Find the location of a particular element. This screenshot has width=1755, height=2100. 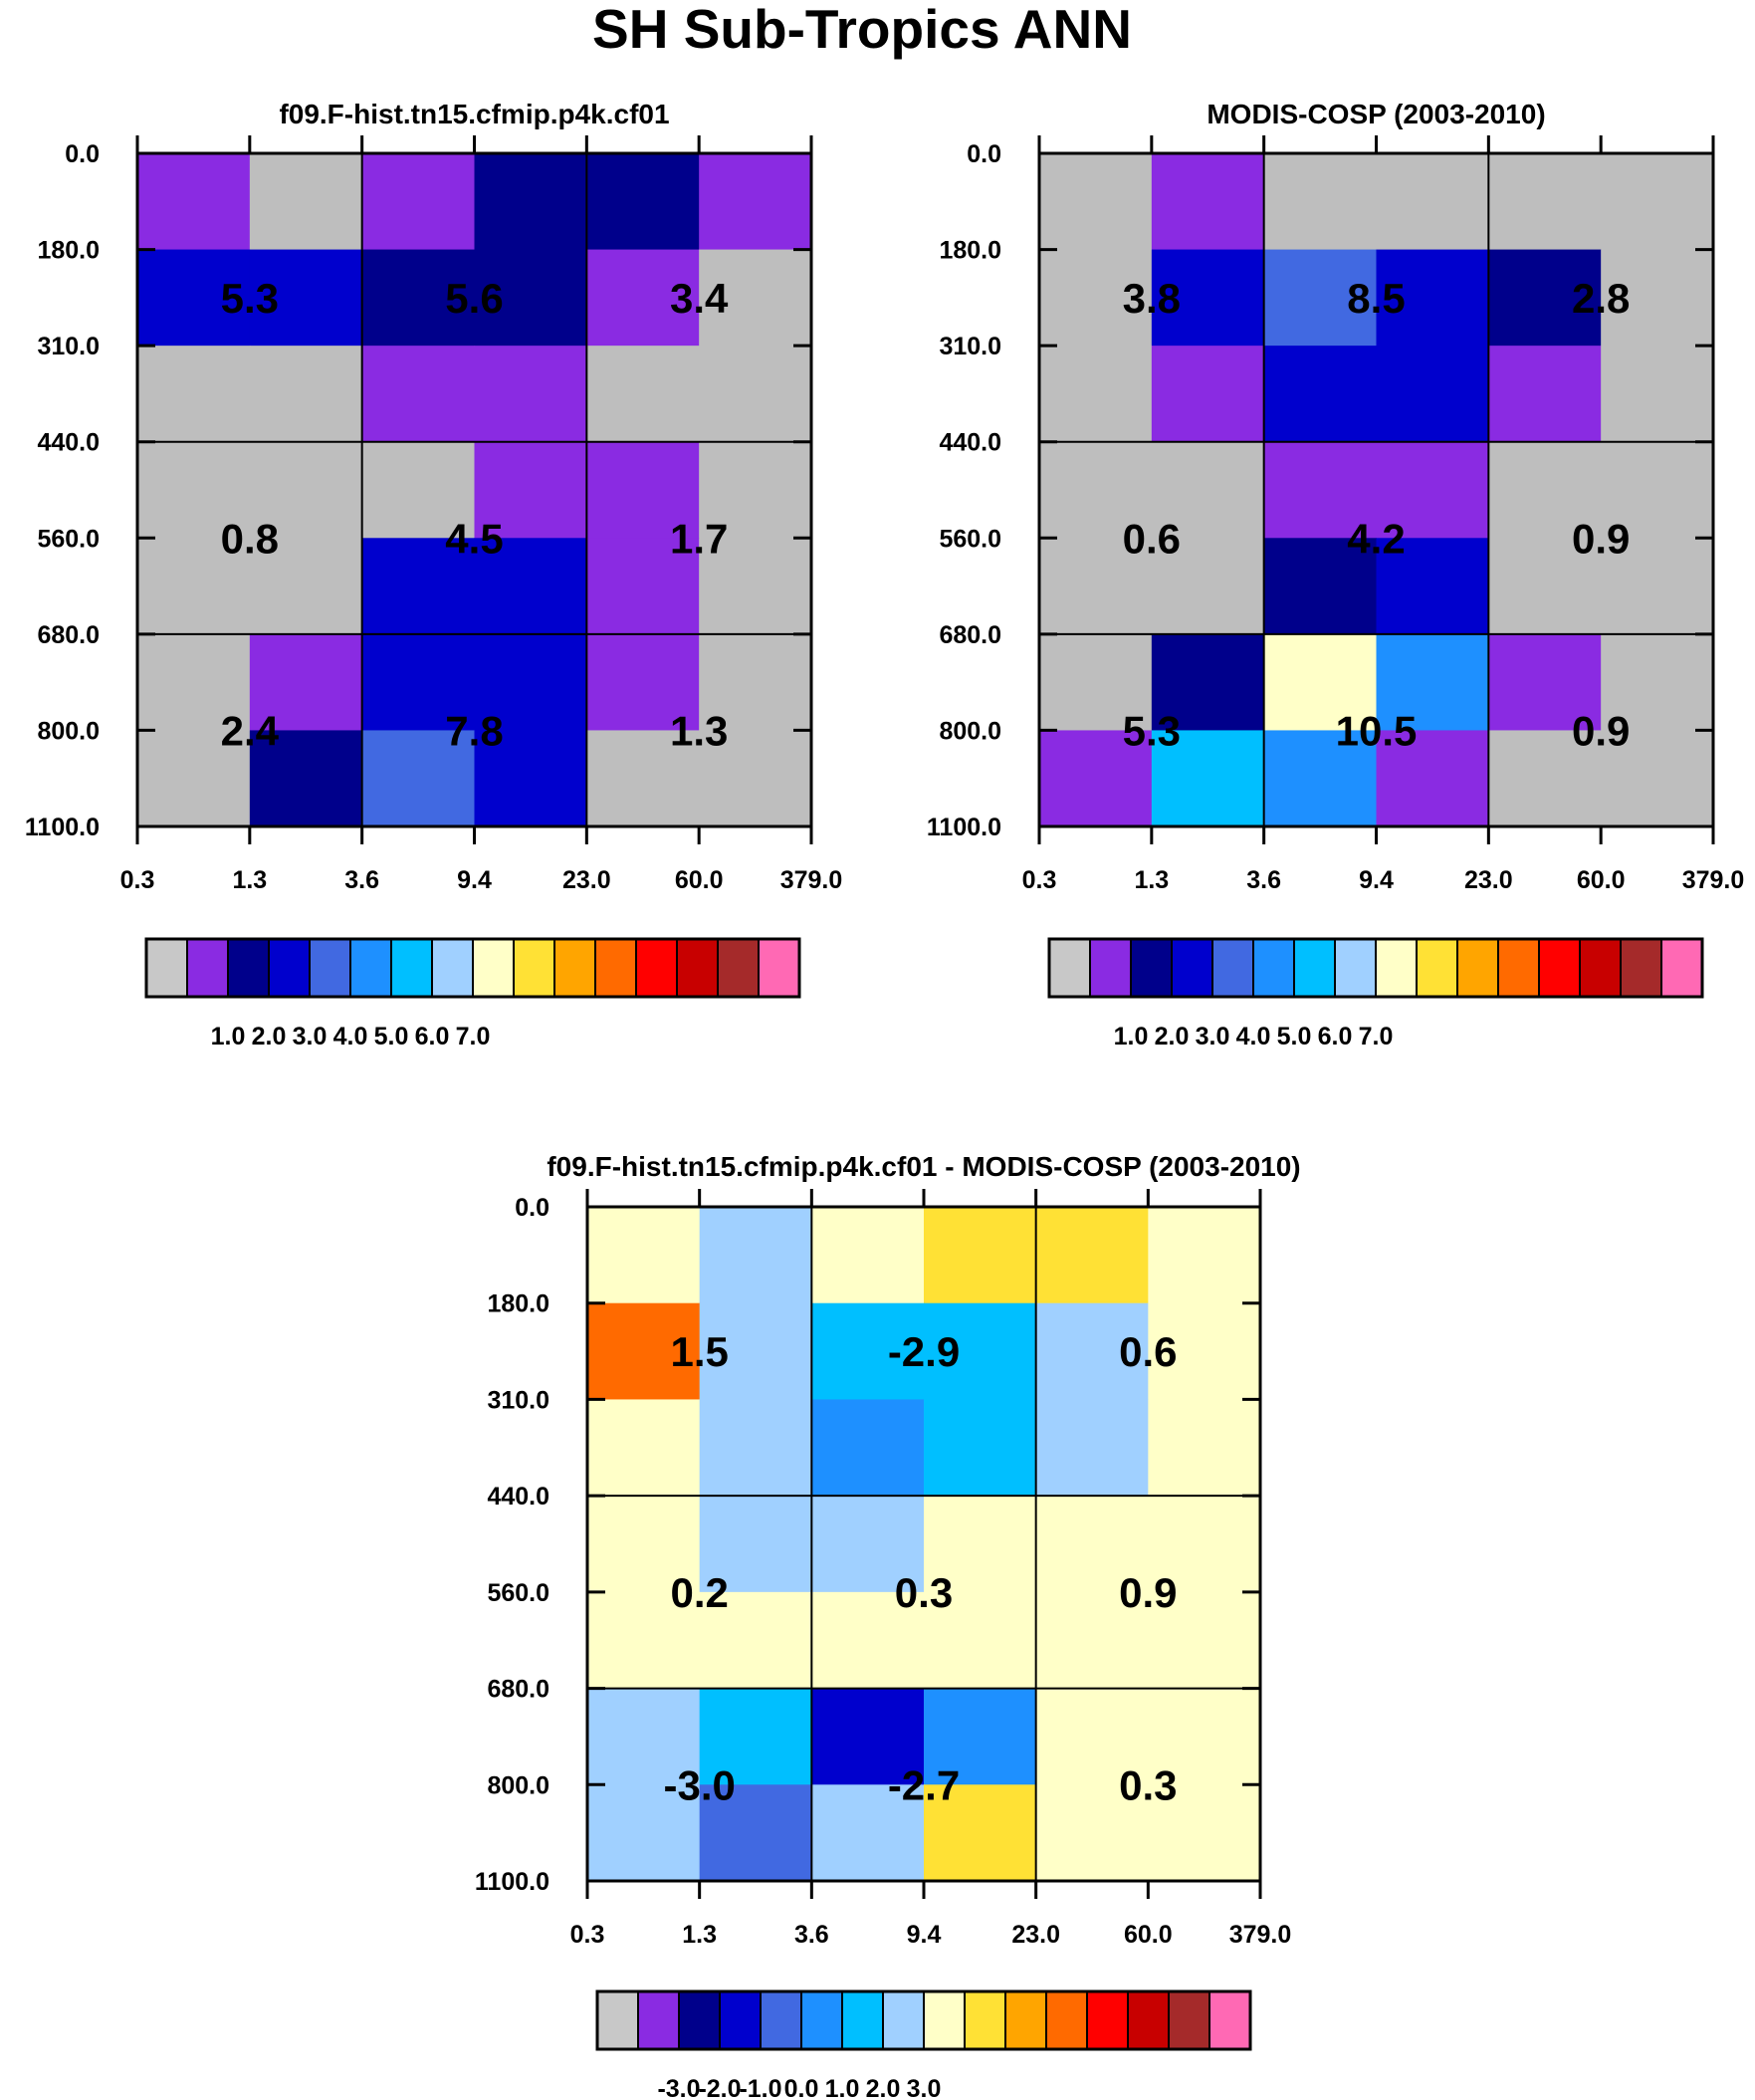

block-value-label: 5.6 is located at coordinates (474, 298).